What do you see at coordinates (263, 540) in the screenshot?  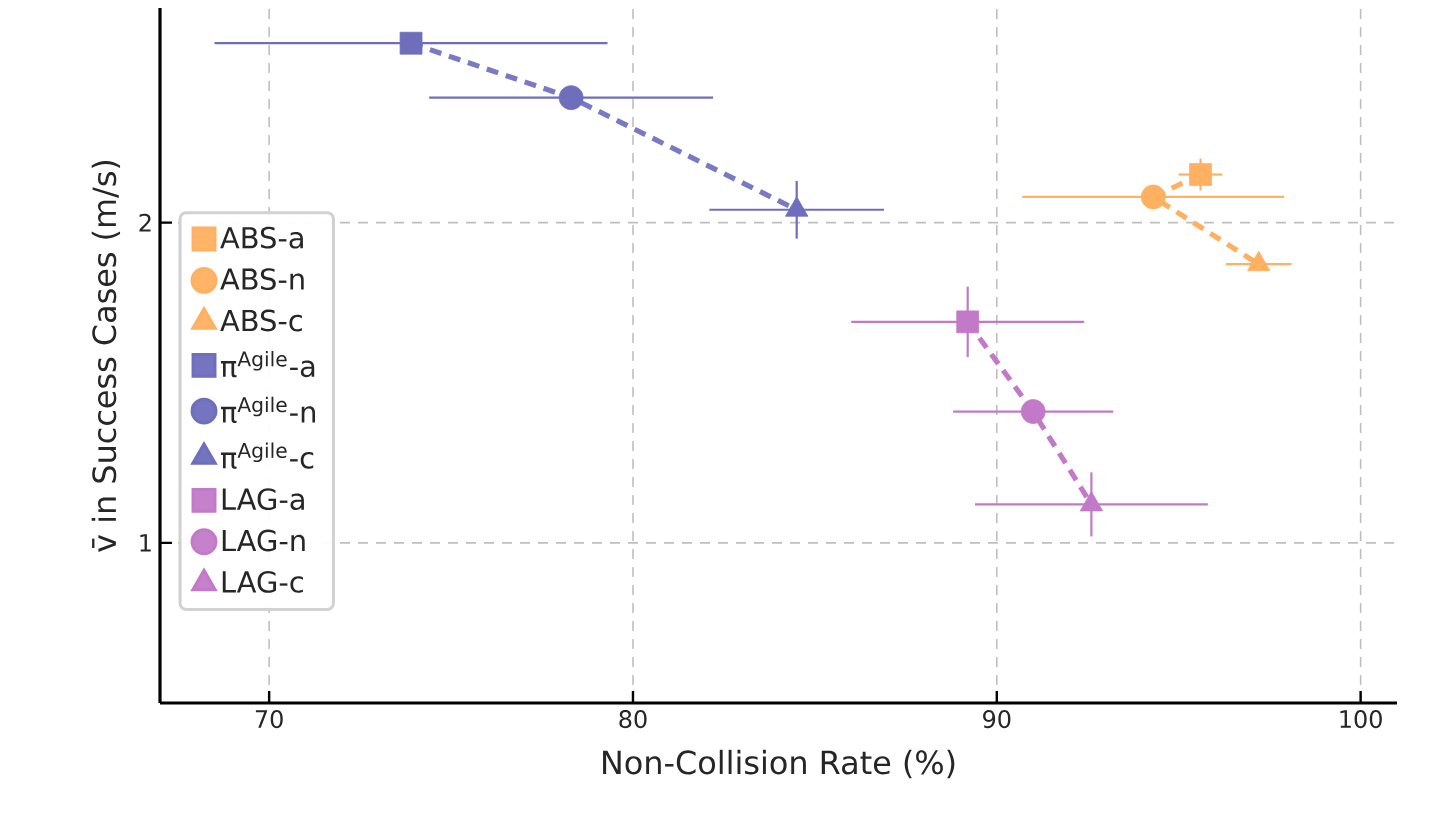 I see `legend-label: LAG-n` at bounding box center [263, 540].